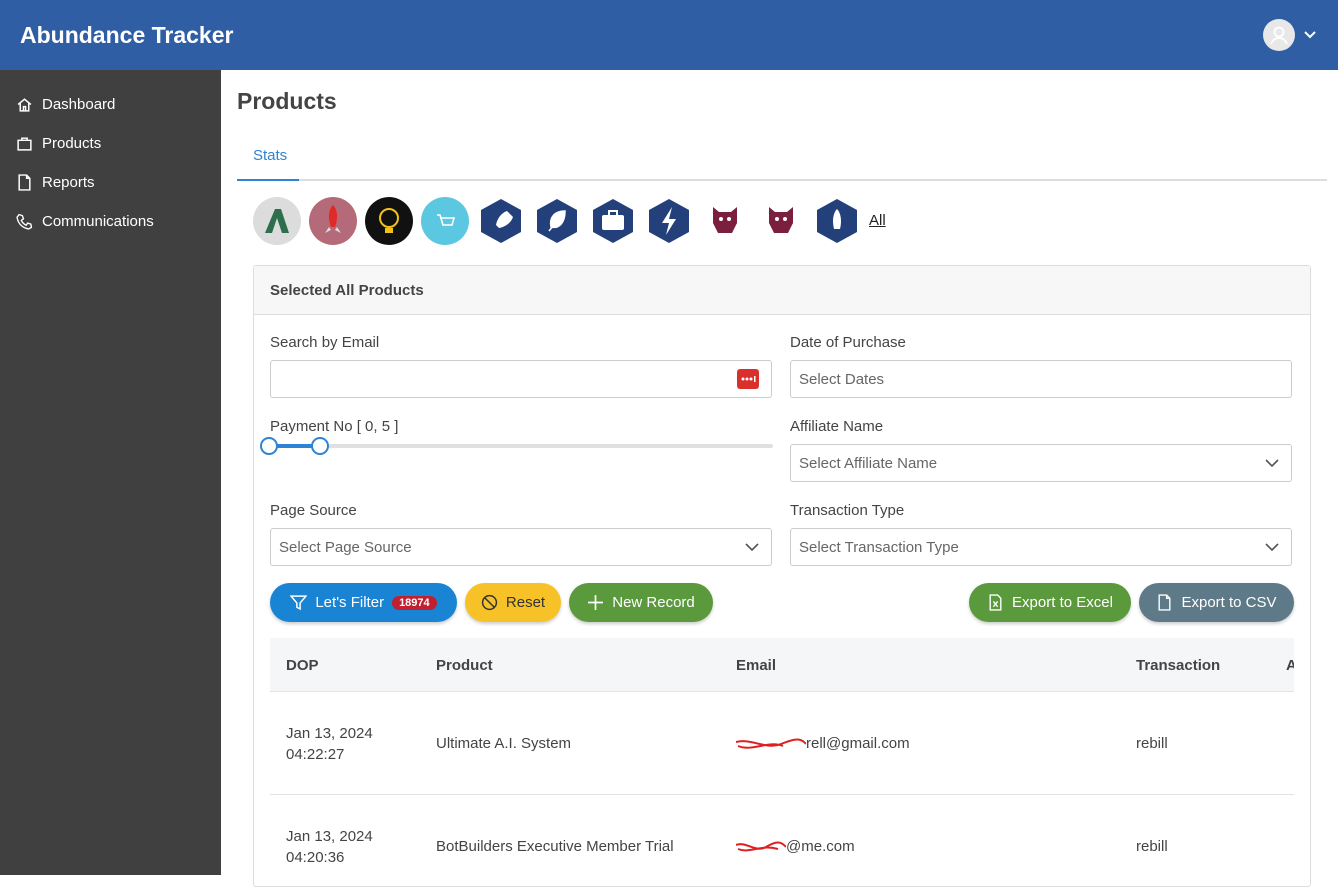  I want to click on cell-time: 04:22:27, so click(315, 754).